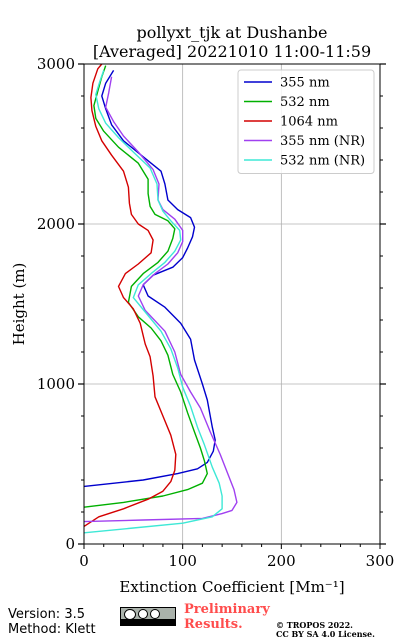 The height and width of the screenshot is (640, 400). I want to click on legend-box, so click(306, 121).